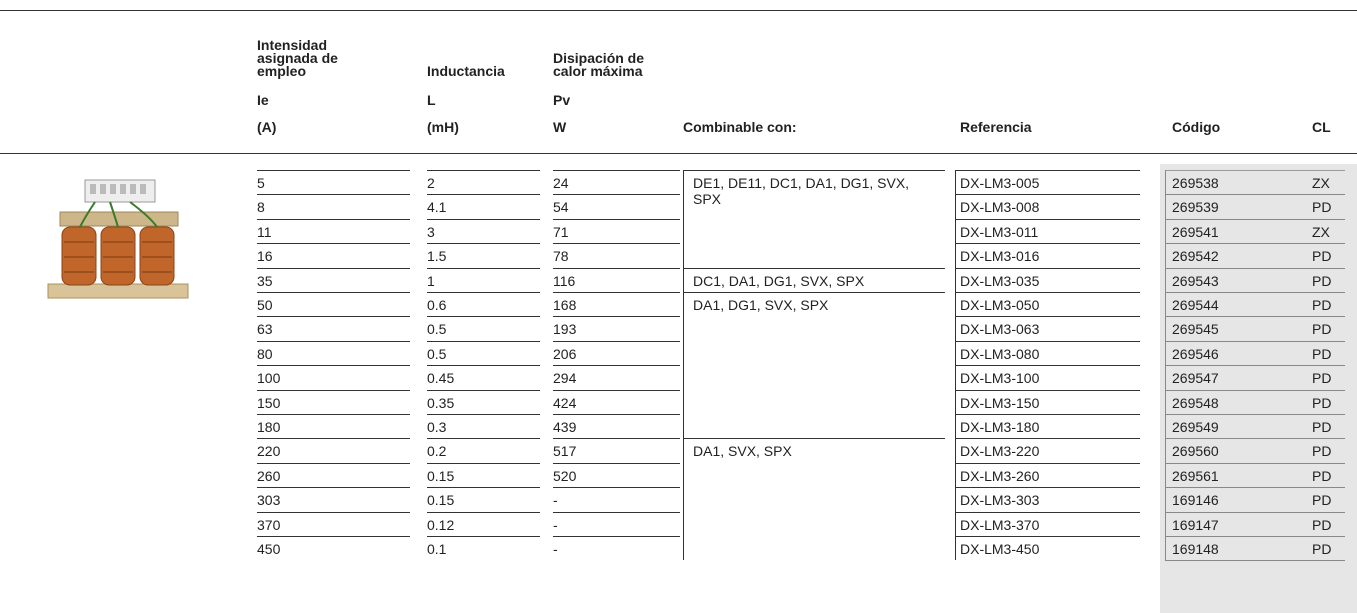 This screenshot has height=613, width=1357. What do you see at coordinates (269, 378) in the screenshot?
I see `cell-ie: 100` at bounding box center [269, 378].